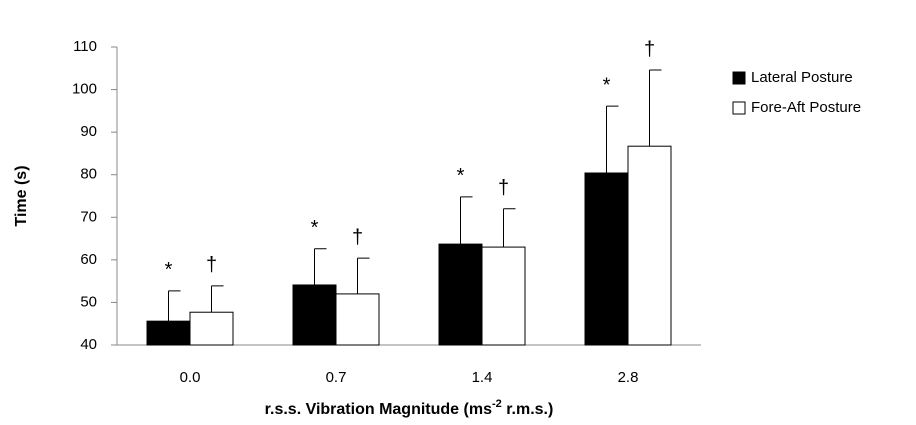  Describe the element at coordinates (190, 377) in the screenshot. I see `x-tick-label: 0.0` at that location.